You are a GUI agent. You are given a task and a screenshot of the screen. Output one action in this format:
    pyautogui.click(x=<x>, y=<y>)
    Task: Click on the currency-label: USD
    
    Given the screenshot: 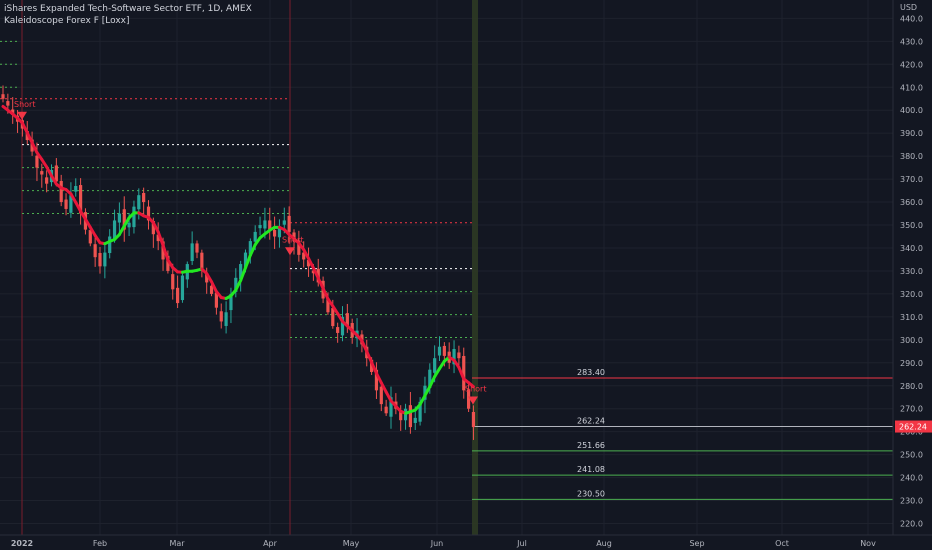 What is the action you would take?
    pyautogui.click(x=908, y=7)
    